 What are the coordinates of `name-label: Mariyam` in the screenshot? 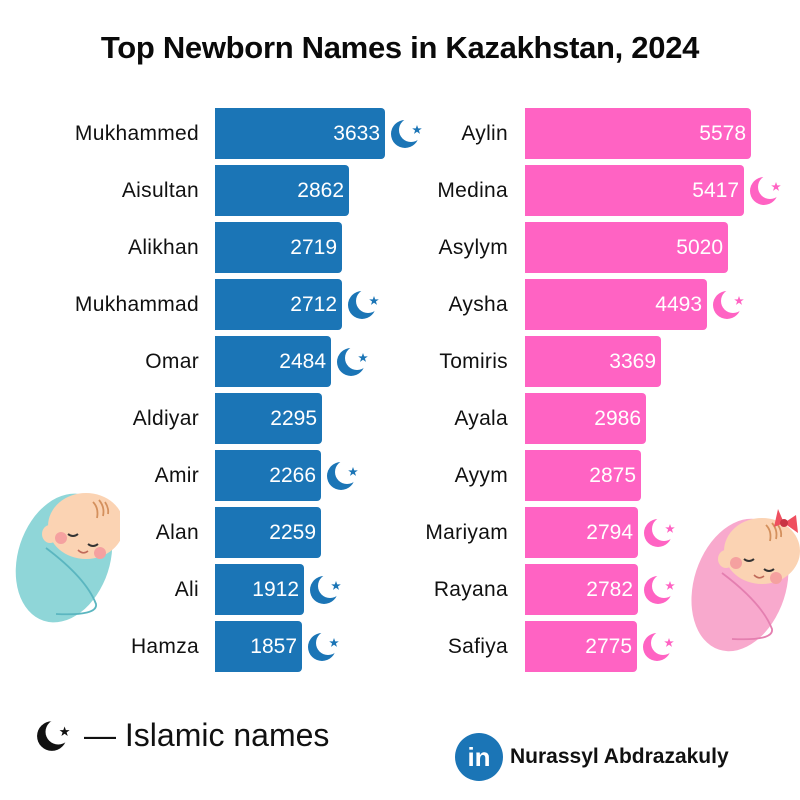 It's located at (466, 532).